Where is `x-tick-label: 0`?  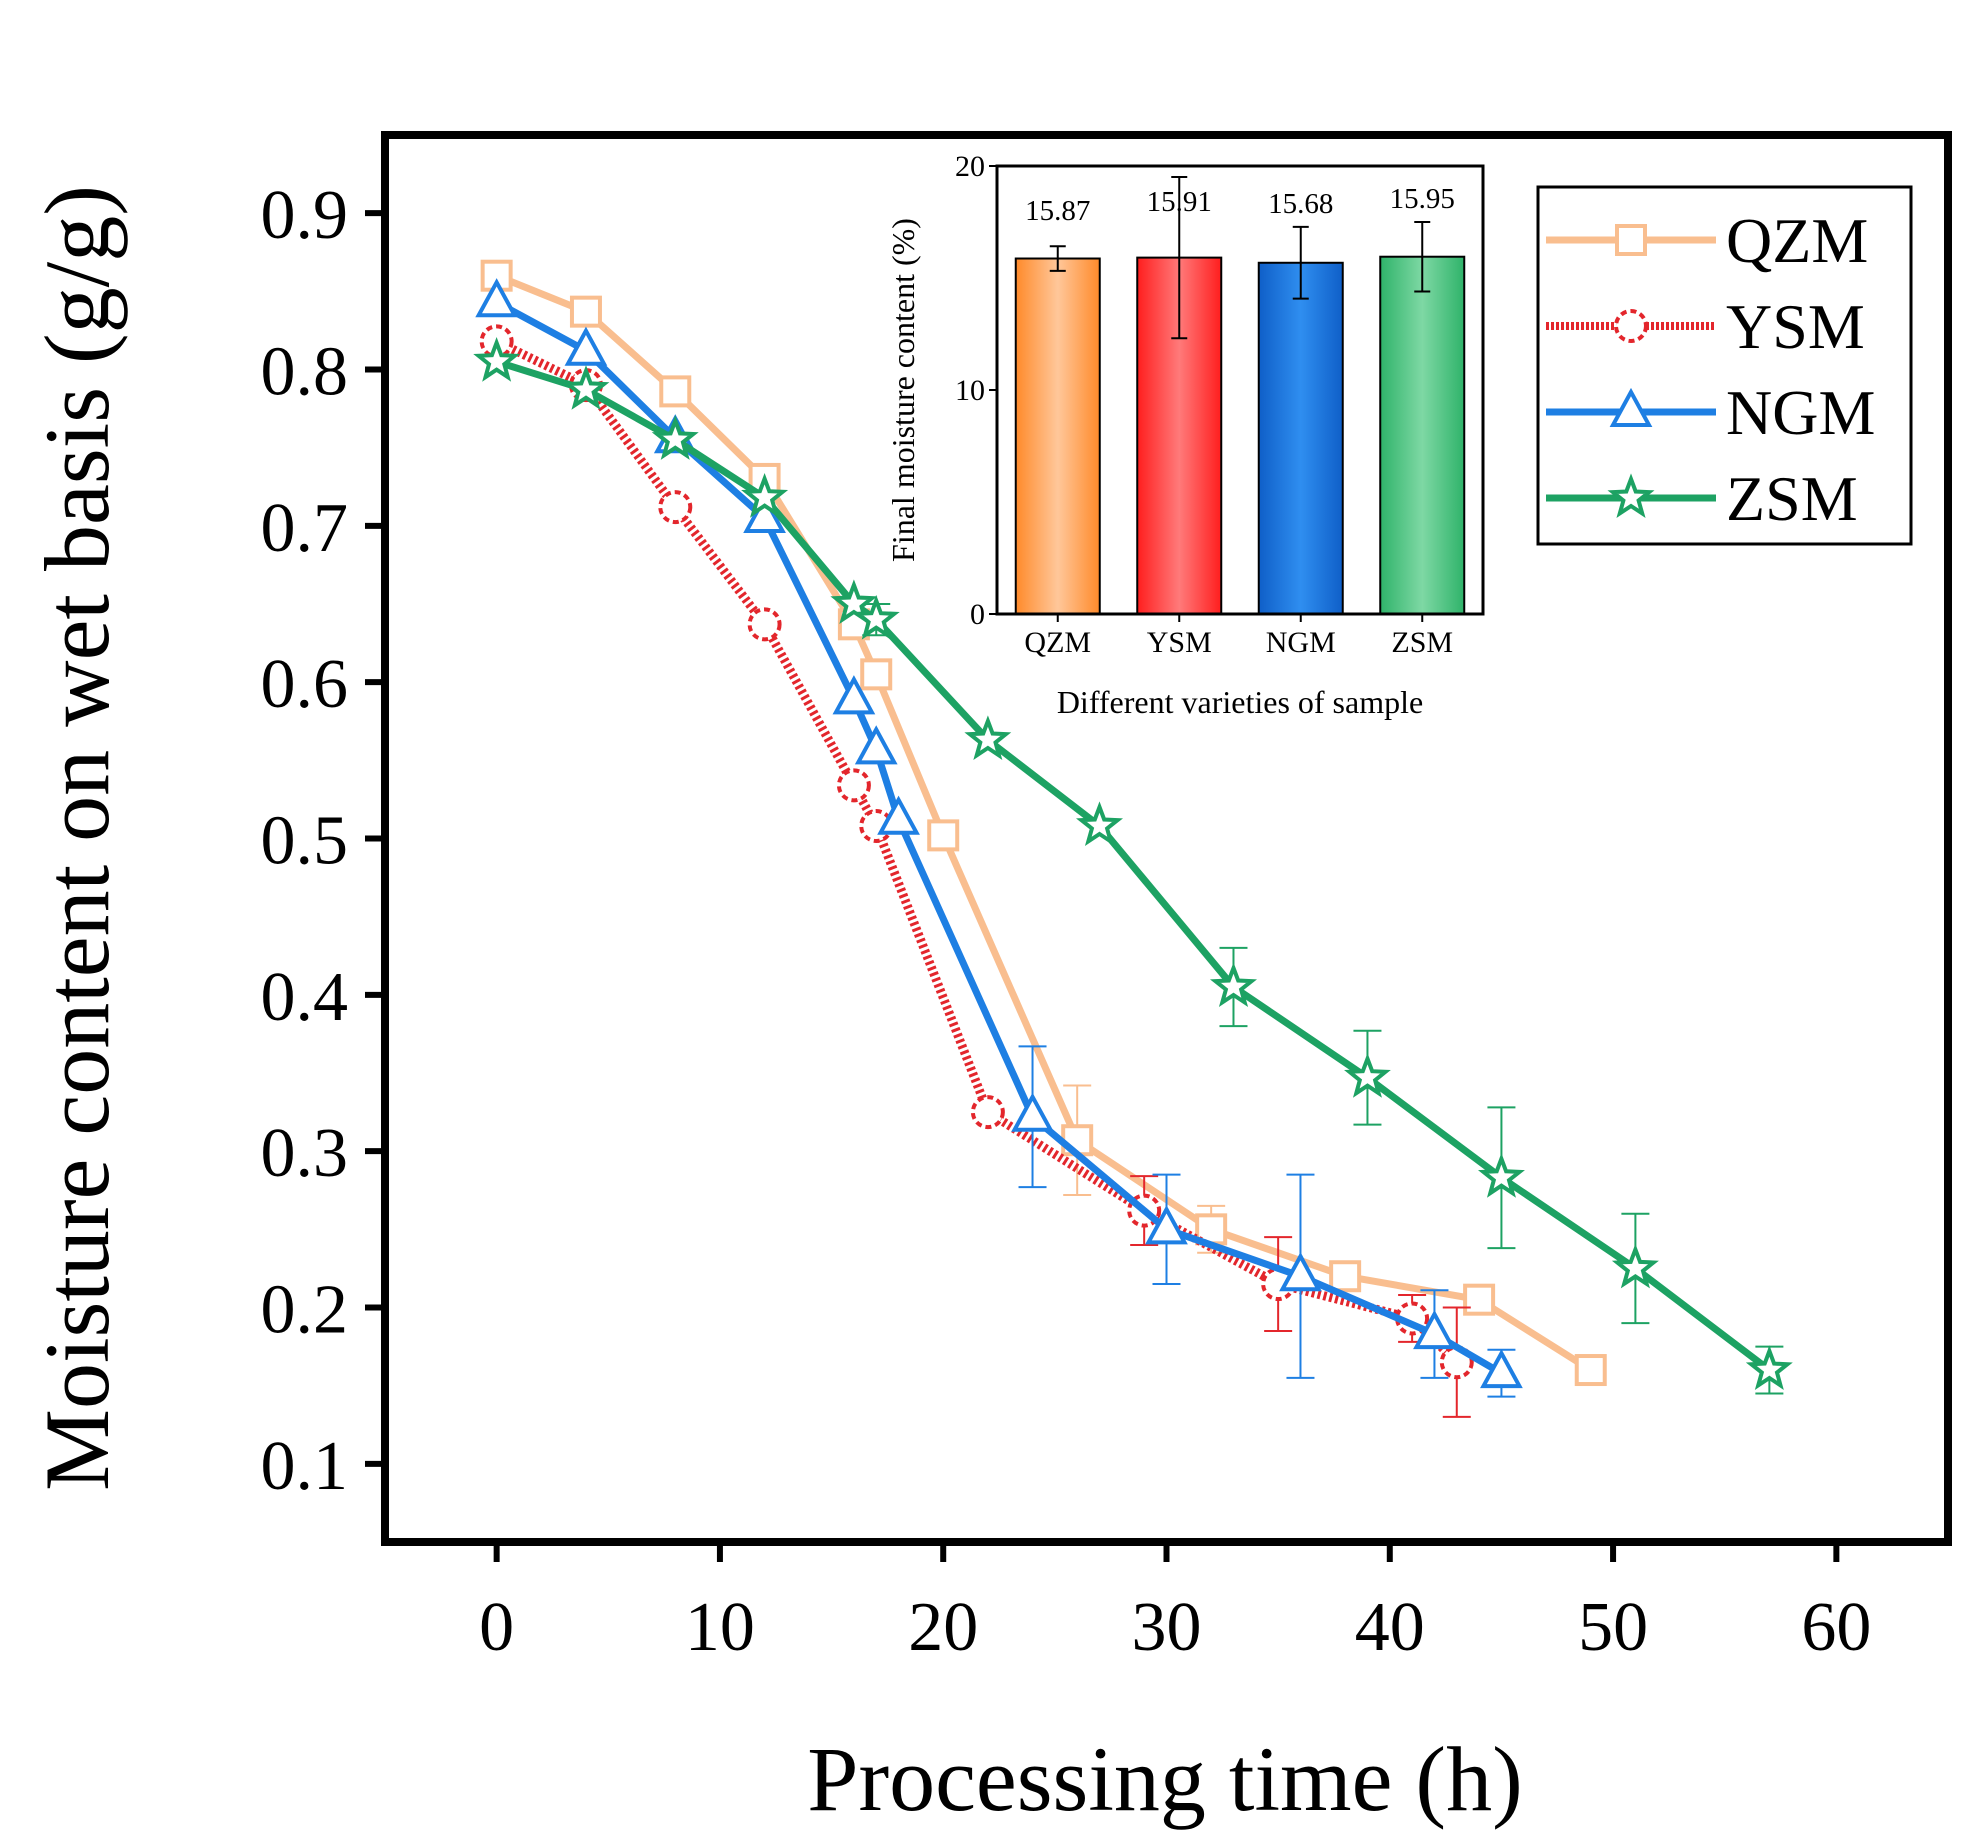 x-tick-label: 0 is located at coordinates (496, 1627).